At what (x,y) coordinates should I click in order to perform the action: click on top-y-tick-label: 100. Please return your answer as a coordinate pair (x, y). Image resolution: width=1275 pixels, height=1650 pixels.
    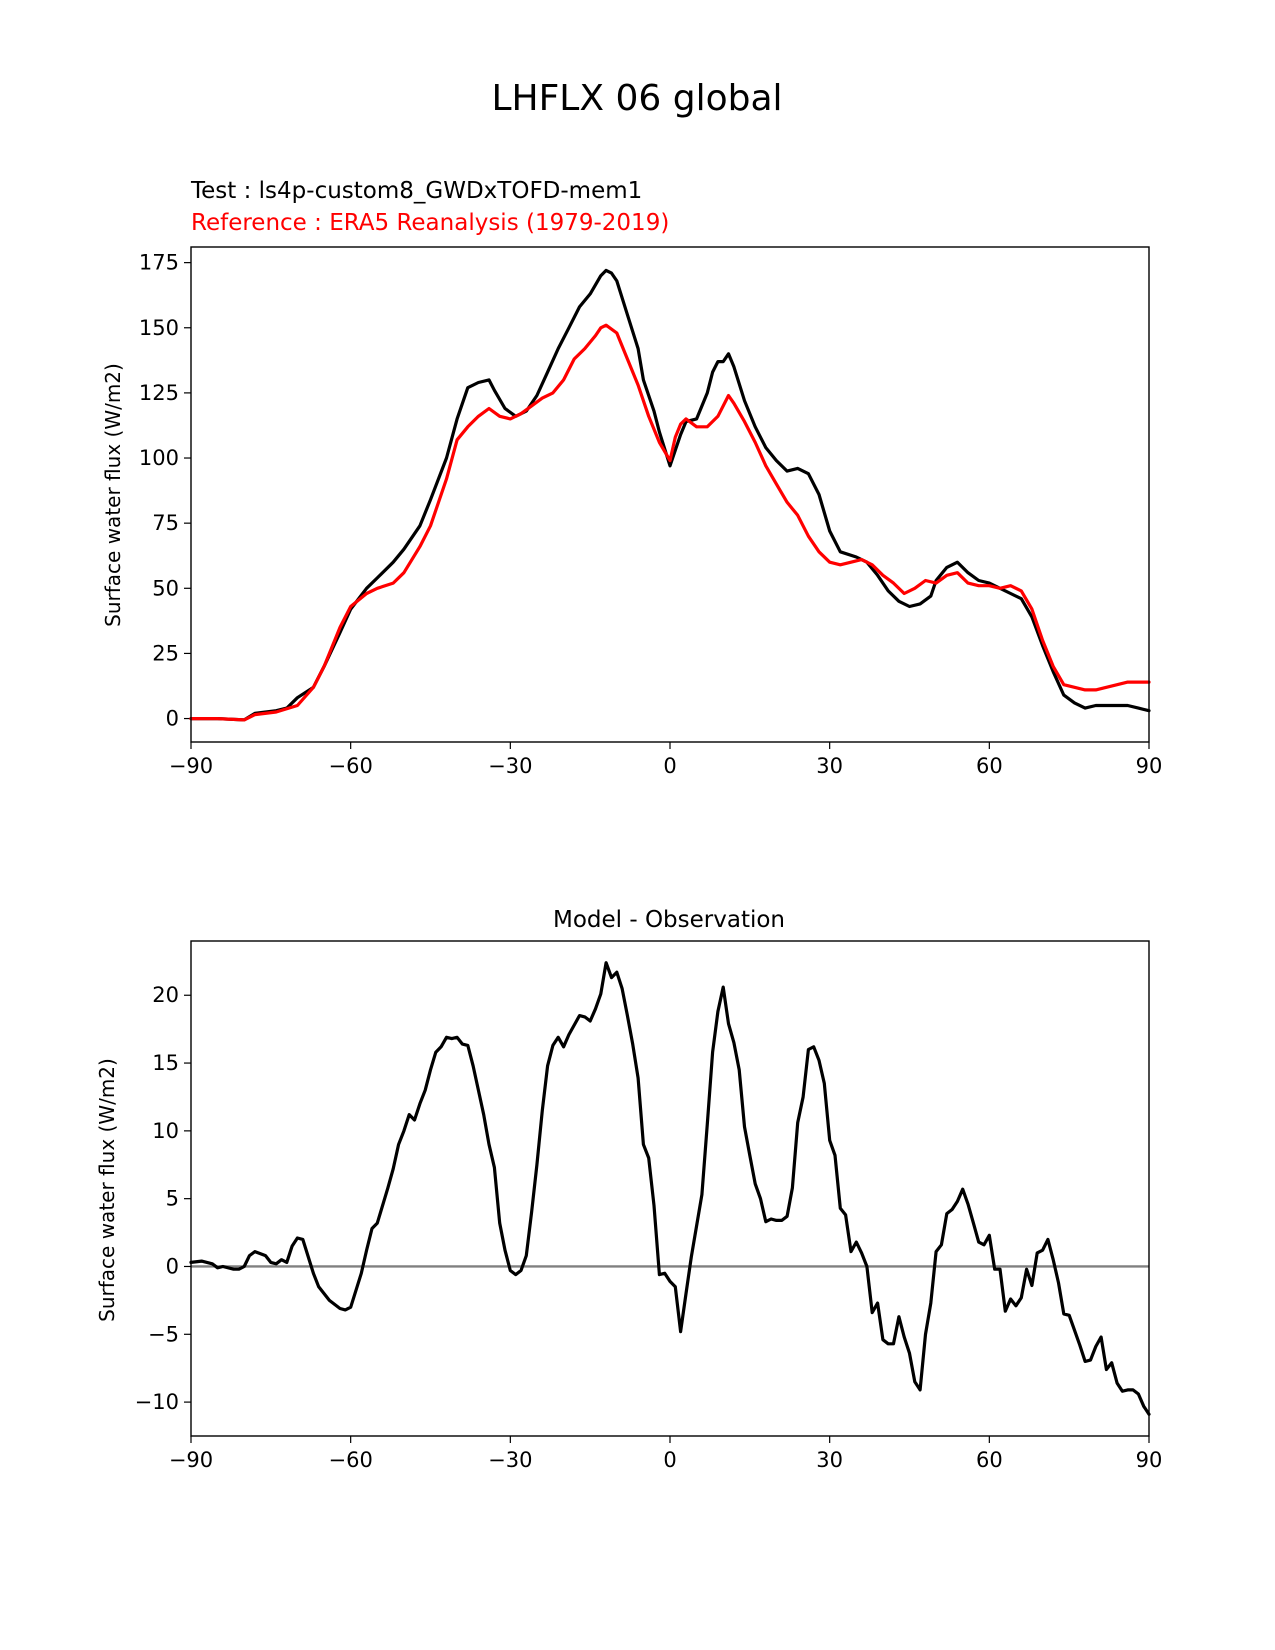
    Looking at the image, I should click on (159, 458).